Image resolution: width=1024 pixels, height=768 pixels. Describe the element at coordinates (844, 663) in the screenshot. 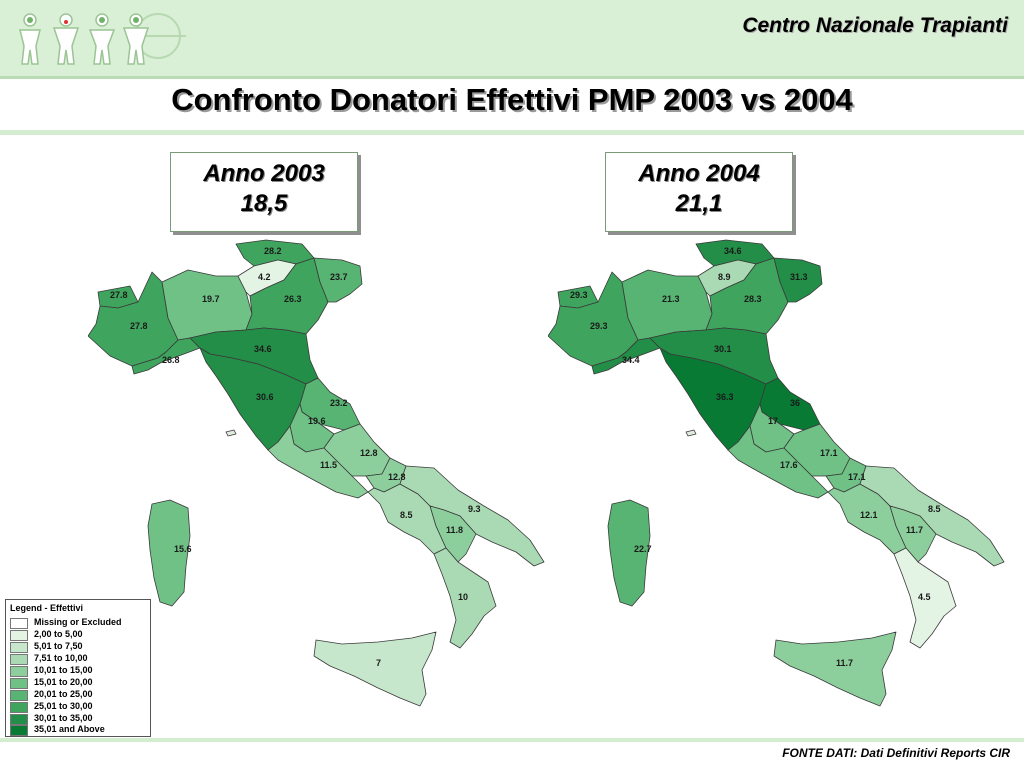

I see `label-sicilia: 11.7` at that location.